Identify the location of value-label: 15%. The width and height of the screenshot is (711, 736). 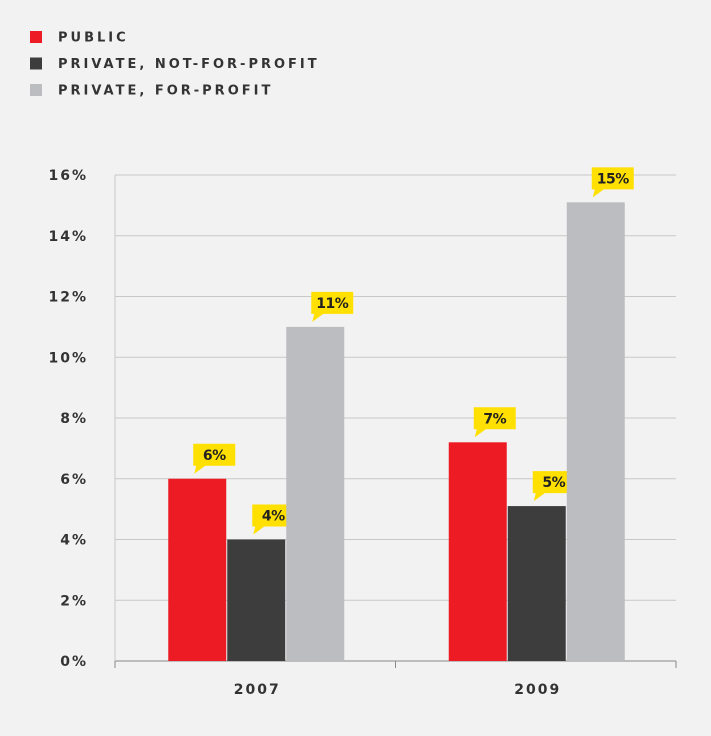
(613, 179).